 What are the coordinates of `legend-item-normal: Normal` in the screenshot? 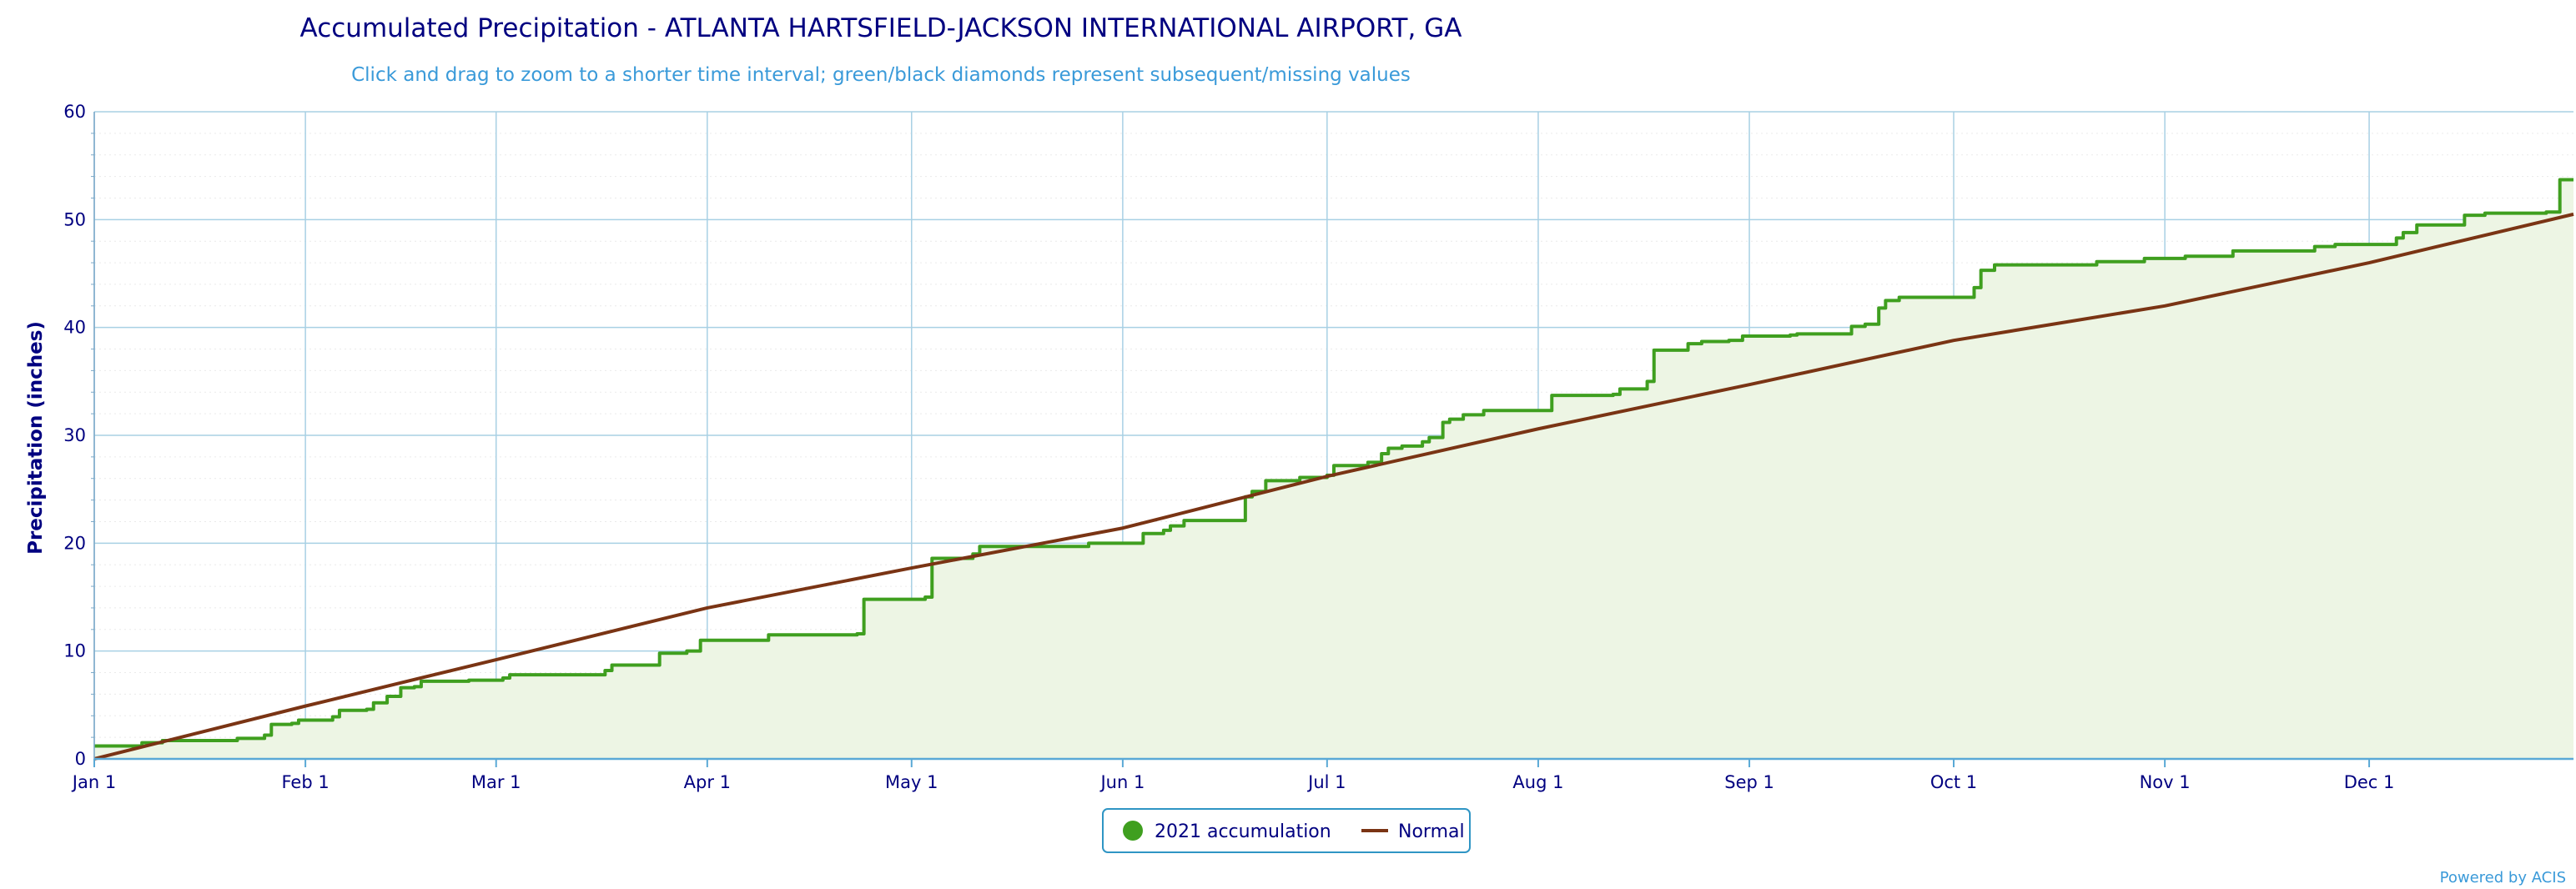 It's located at (1413, 831).